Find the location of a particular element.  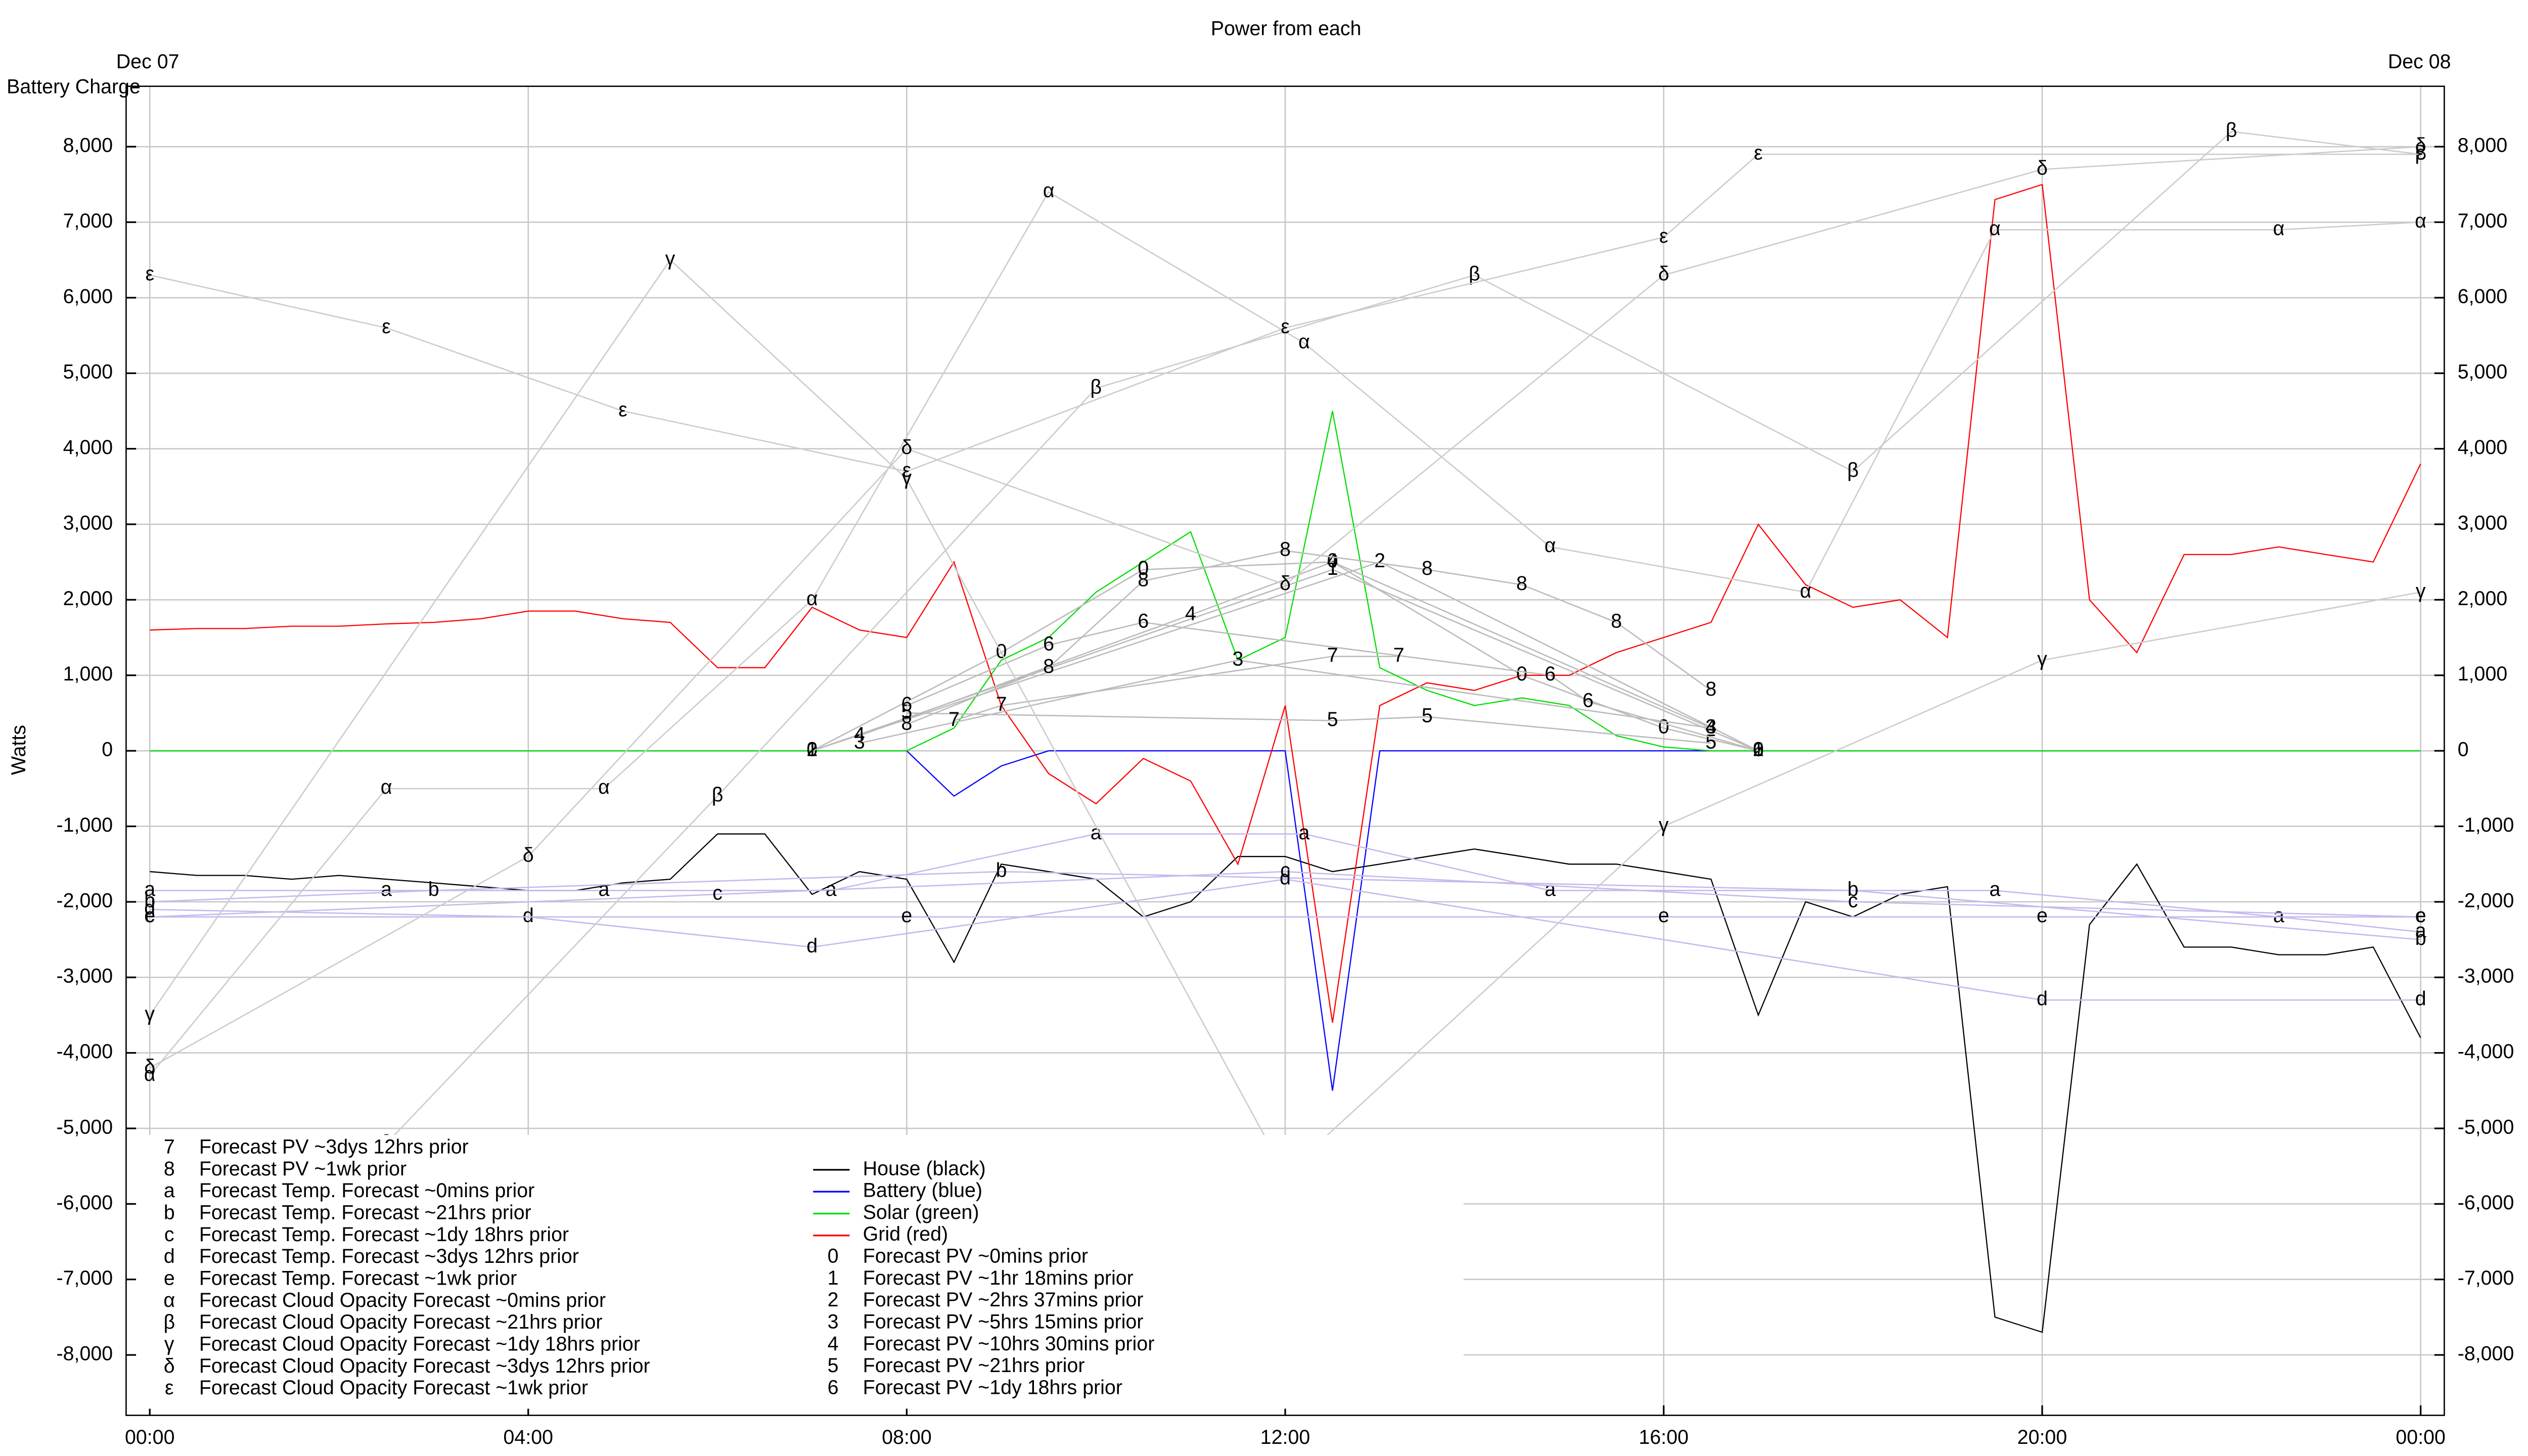

y-tick-label: -8,000 is located at coordinates (85, 1353).